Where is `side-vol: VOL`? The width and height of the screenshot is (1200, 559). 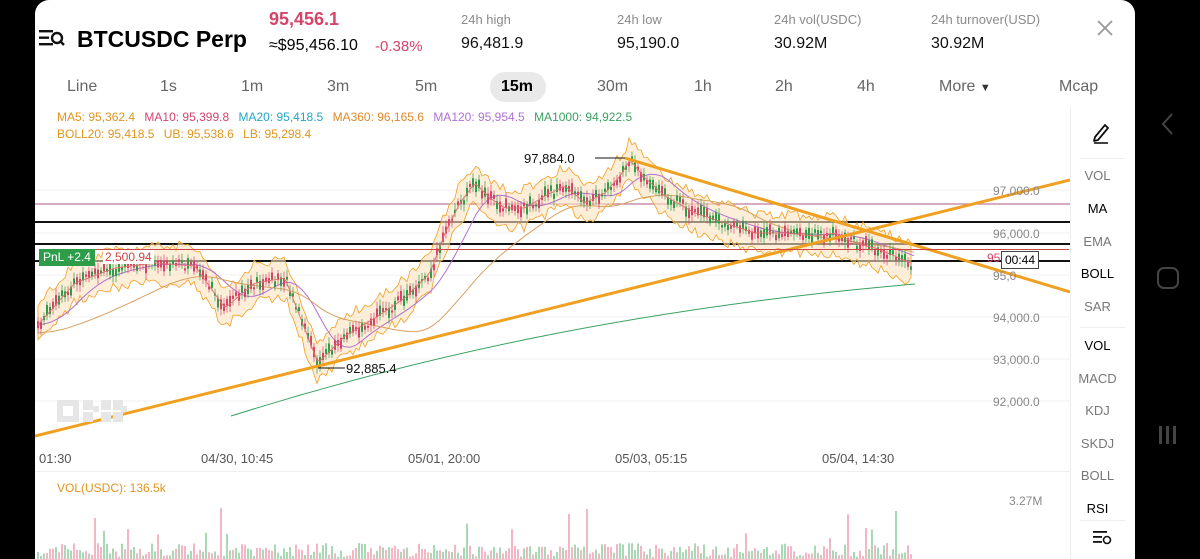
side-vol: VOL is located at coordinates (1097, 175).